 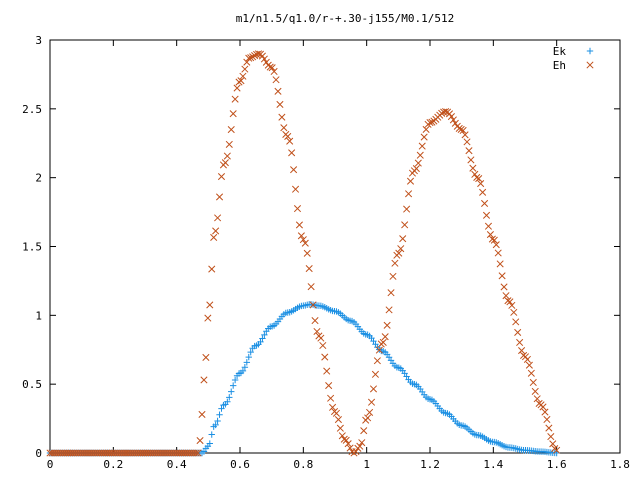 I want to click on x-tick-label: 0.8, so click(x=303, y=464).